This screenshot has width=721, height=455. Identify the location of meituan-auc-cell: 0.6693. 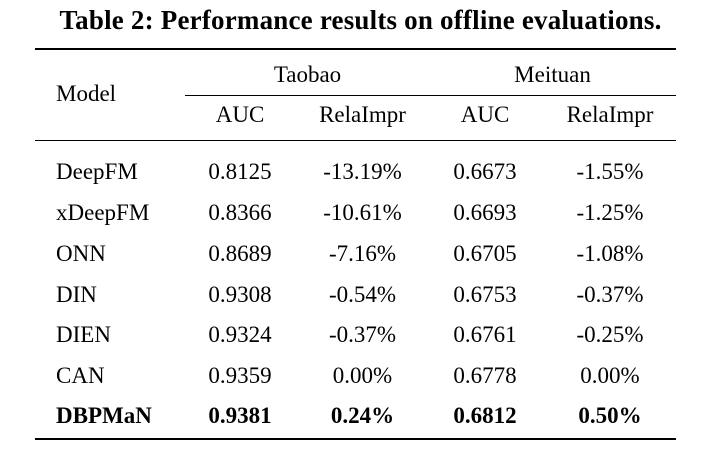
(485, 212).